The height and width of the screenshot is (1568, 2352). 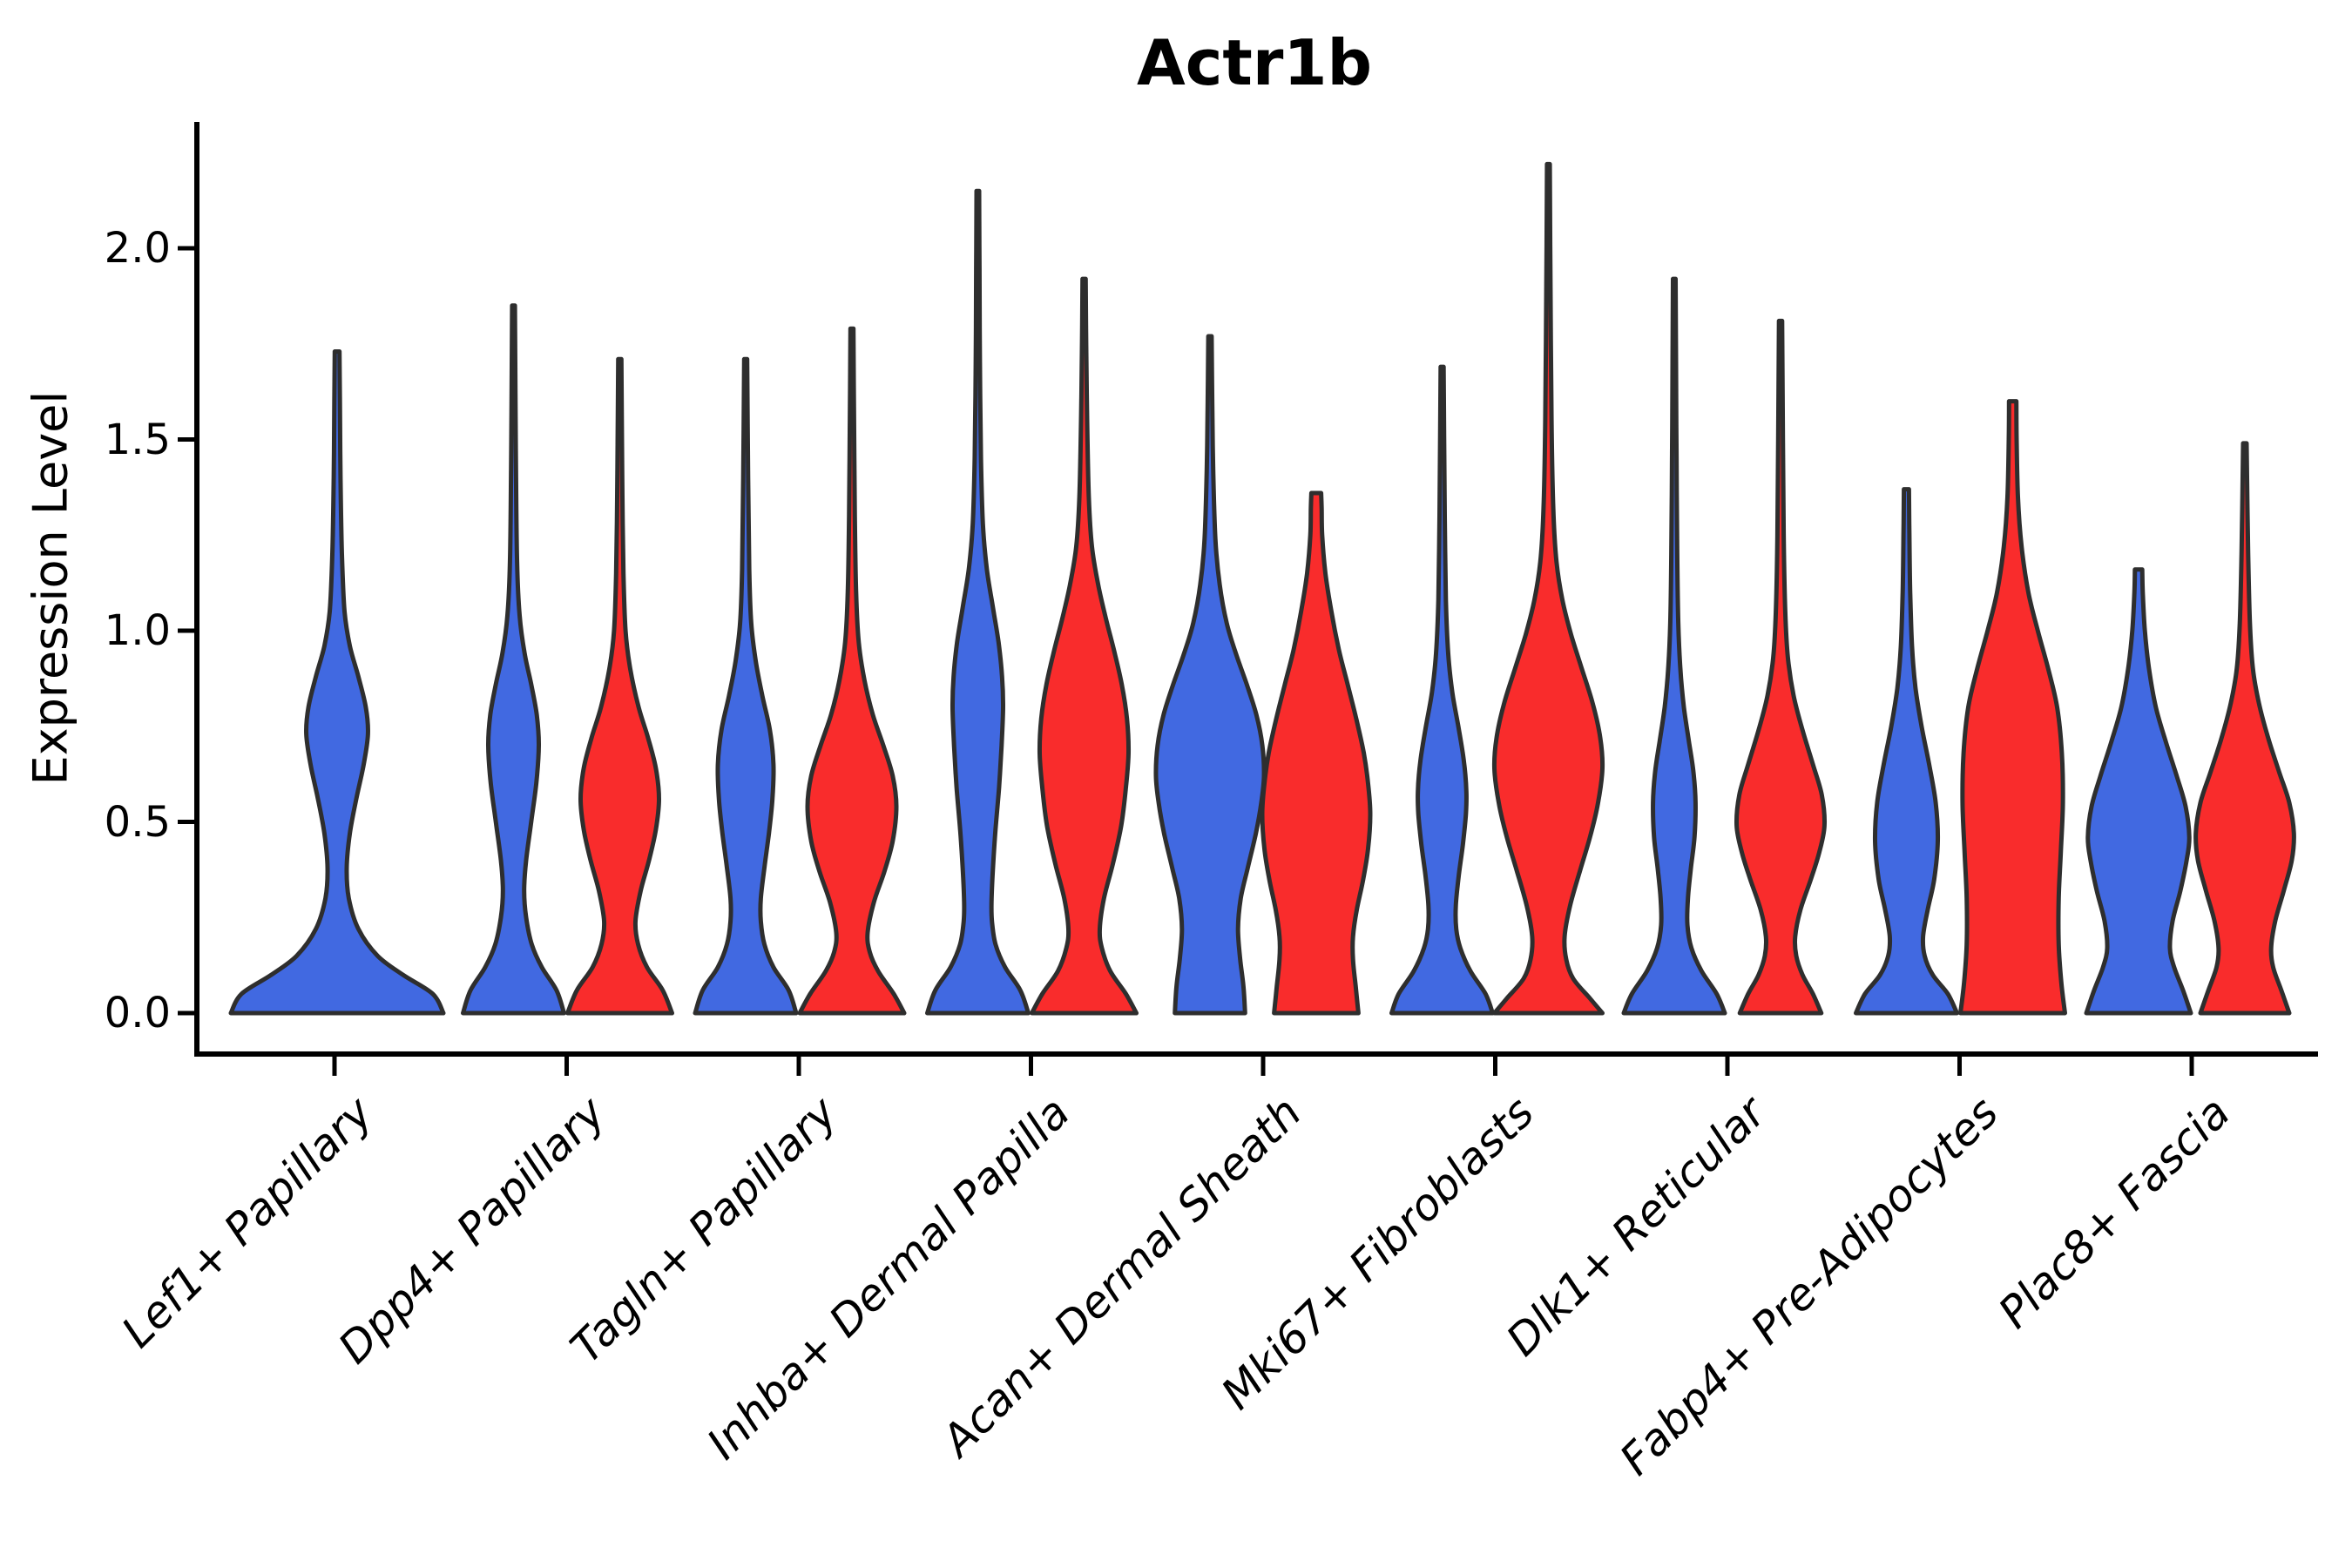 What do you see at coordinates (2012, 707) in the screenshot?
I see `violin-7-red` at bounding box center [2012, 707].